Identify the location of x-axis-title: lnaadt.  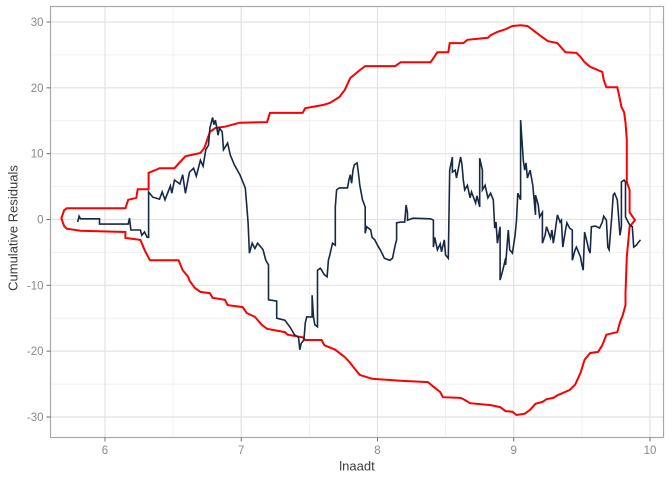
(357, 466).